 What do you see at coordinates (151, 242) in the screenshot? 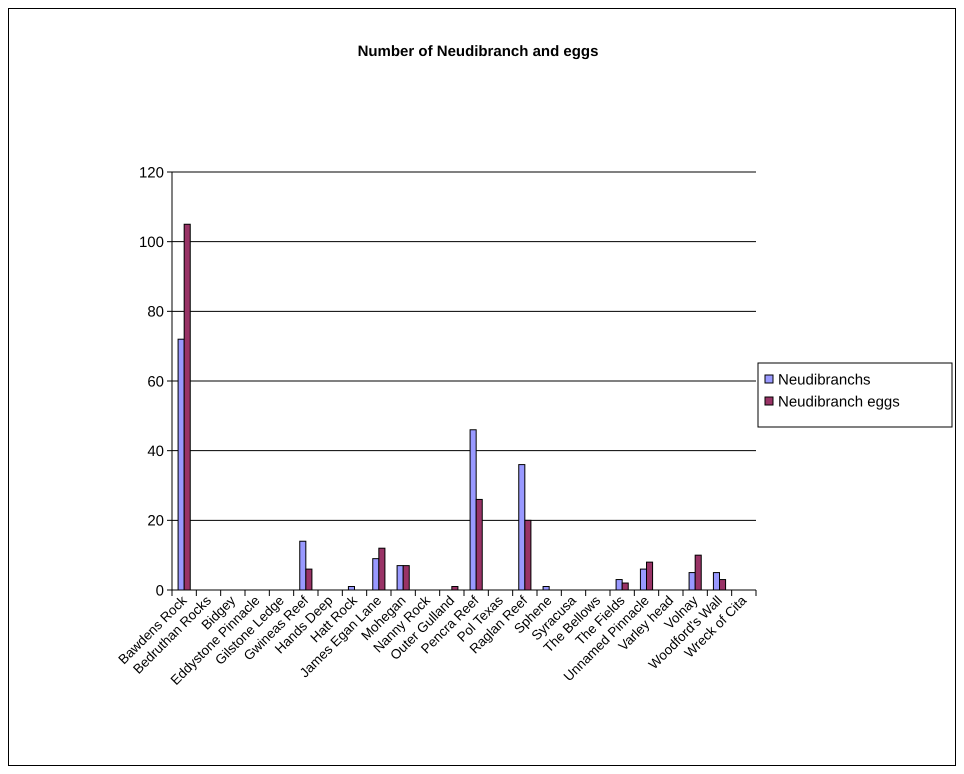
I see `y-tick-label: 100` at bounding box center [151, 242].